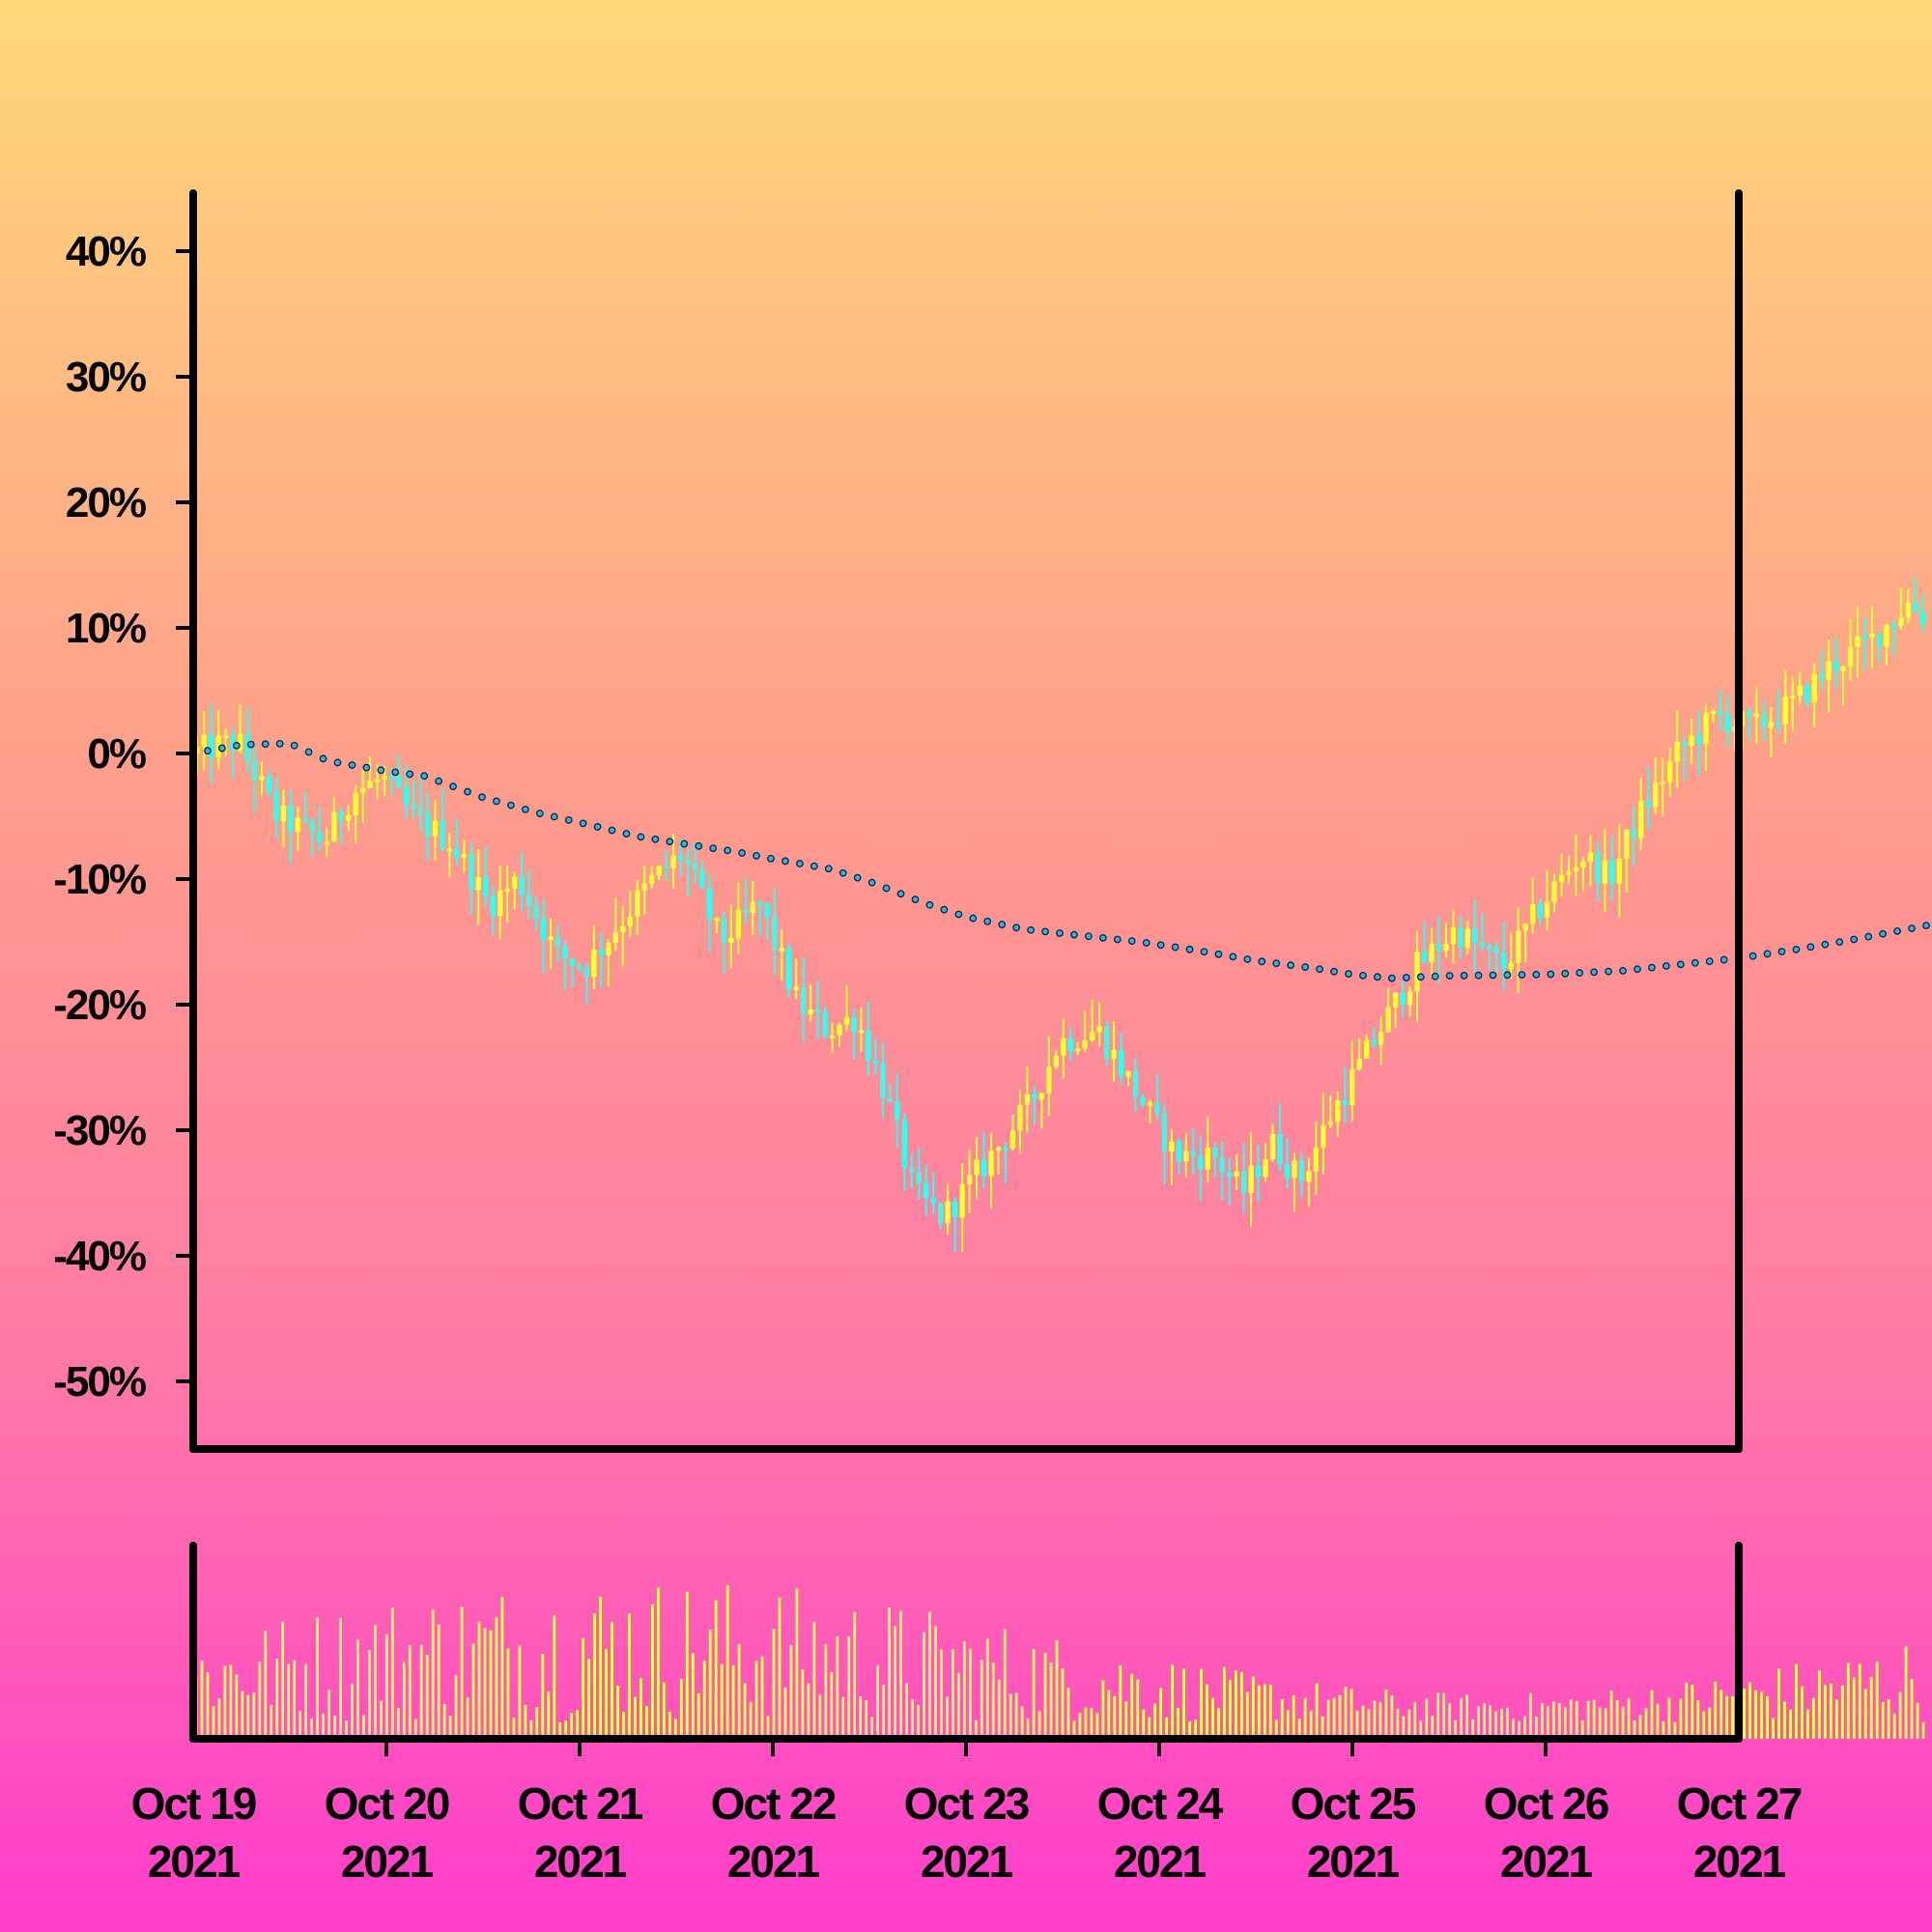 The image size is (1932, 1932). What do you see at coordinates (106, 502) in the screenshot?
I see `y-tick-label: 20%` at bounding box center [106, 502].